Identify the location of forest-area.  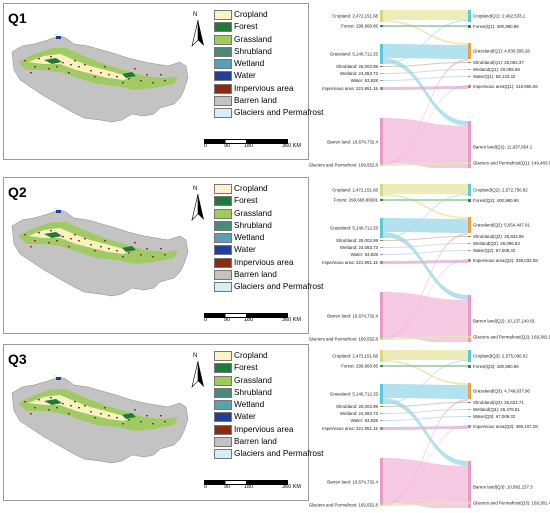
(90, 409).